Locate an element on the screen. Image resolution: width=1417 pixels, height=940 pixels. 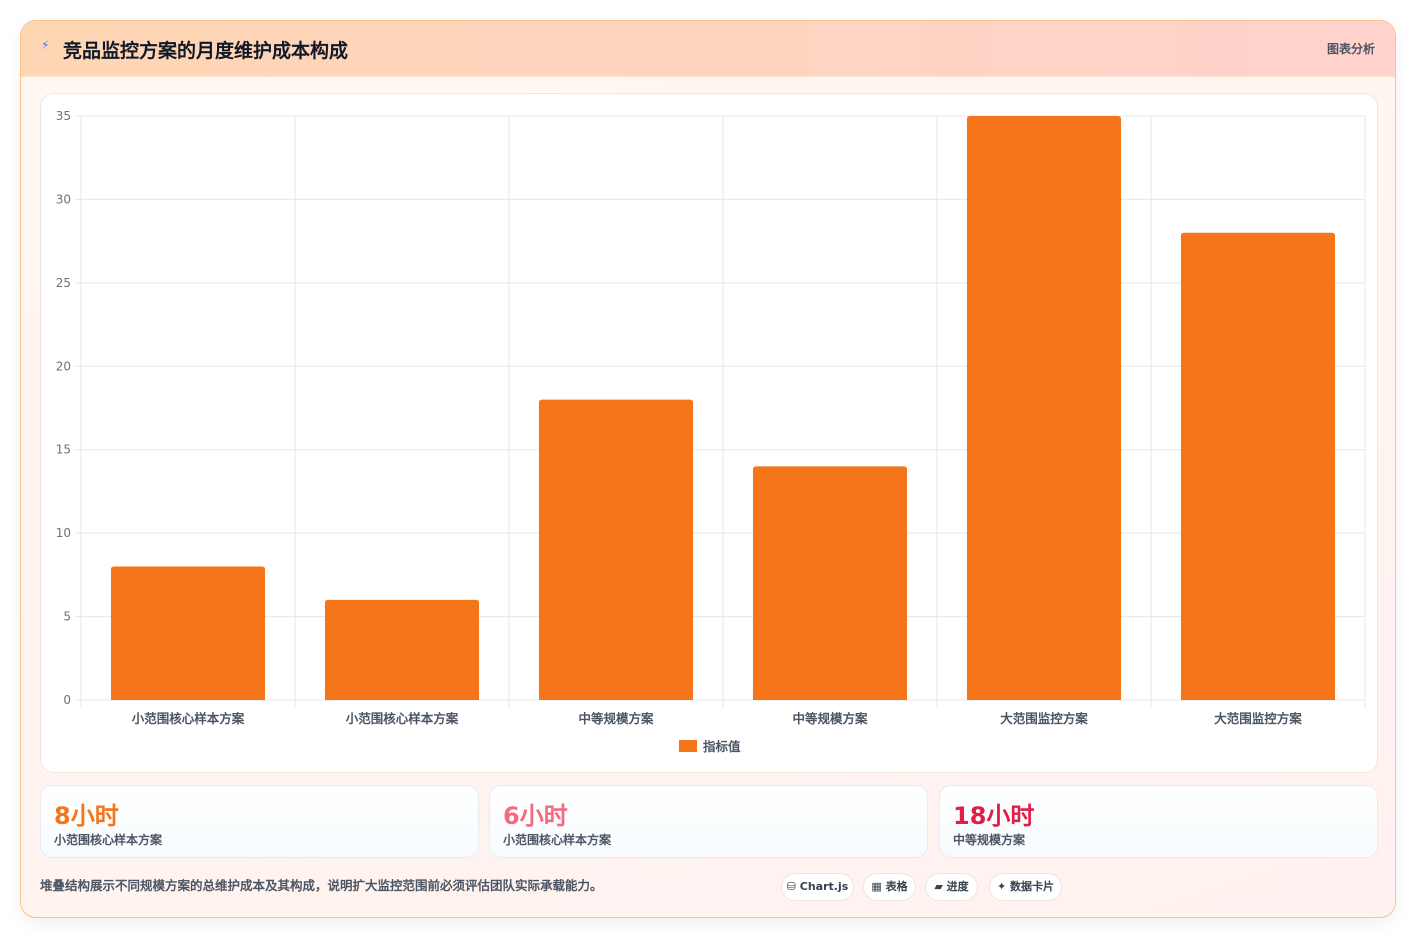
chip-label: 进度 is located at coordinates (957, 886).